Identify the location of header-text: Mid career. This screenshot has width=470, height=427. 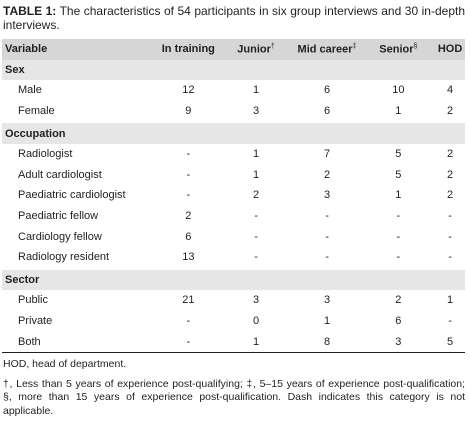
(325, 49).